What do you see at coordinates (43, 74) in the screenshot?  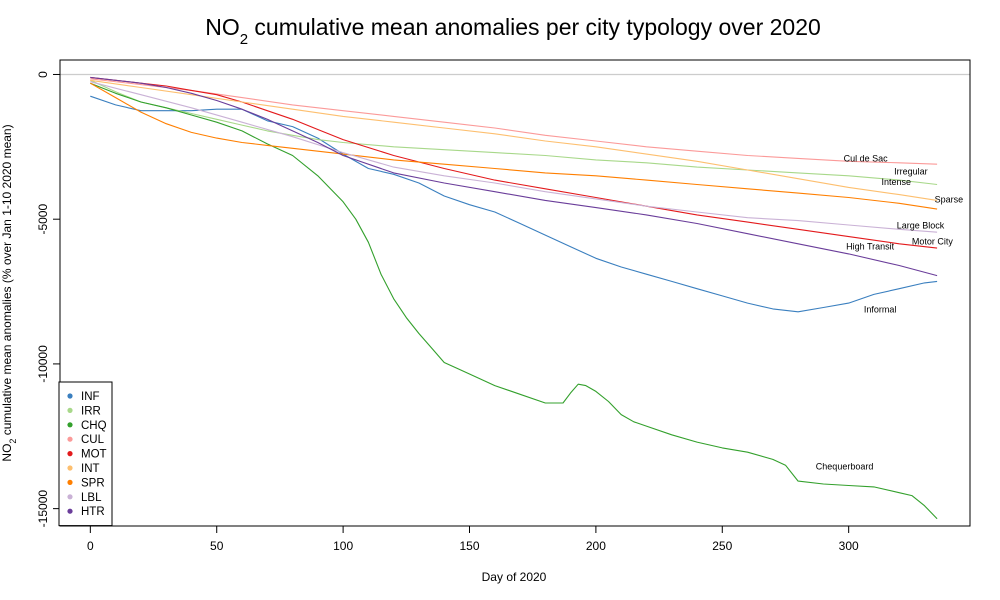 I see `y-tick-label: 0` at bounding box center [43, 74].